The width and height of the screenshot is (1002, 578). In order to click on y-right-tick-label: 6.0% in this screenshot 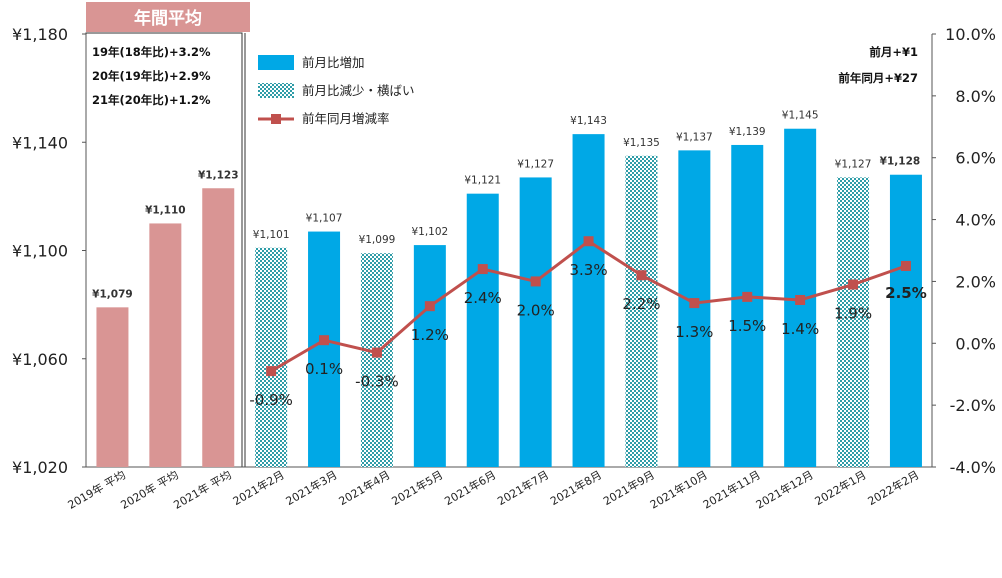, I will do `click(975, 158)`.